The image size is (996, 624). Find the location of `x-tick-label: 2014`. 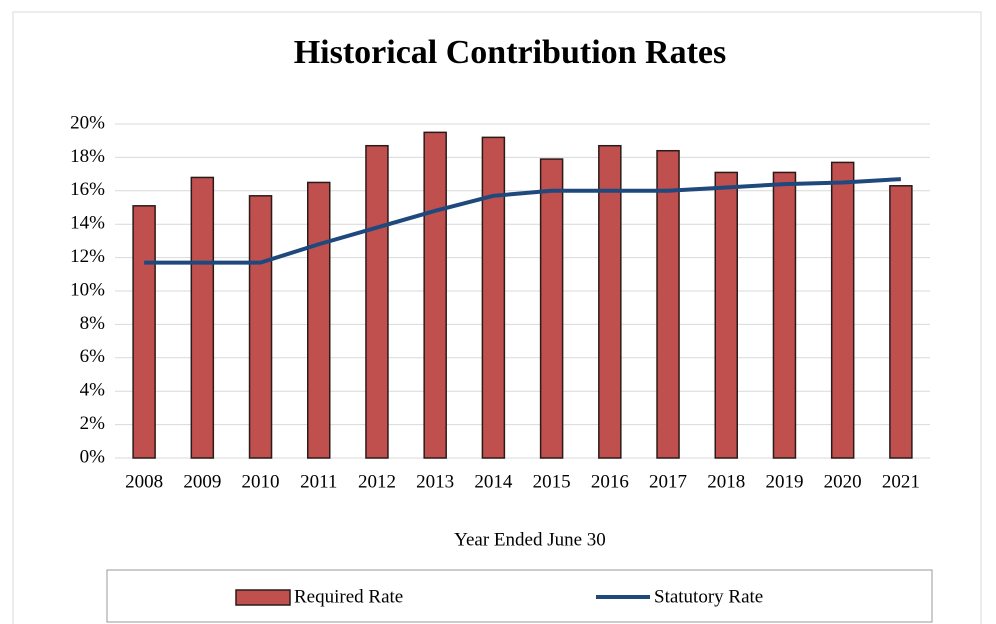

x-tick-label: 2014 is located at coordinates (493, 481).